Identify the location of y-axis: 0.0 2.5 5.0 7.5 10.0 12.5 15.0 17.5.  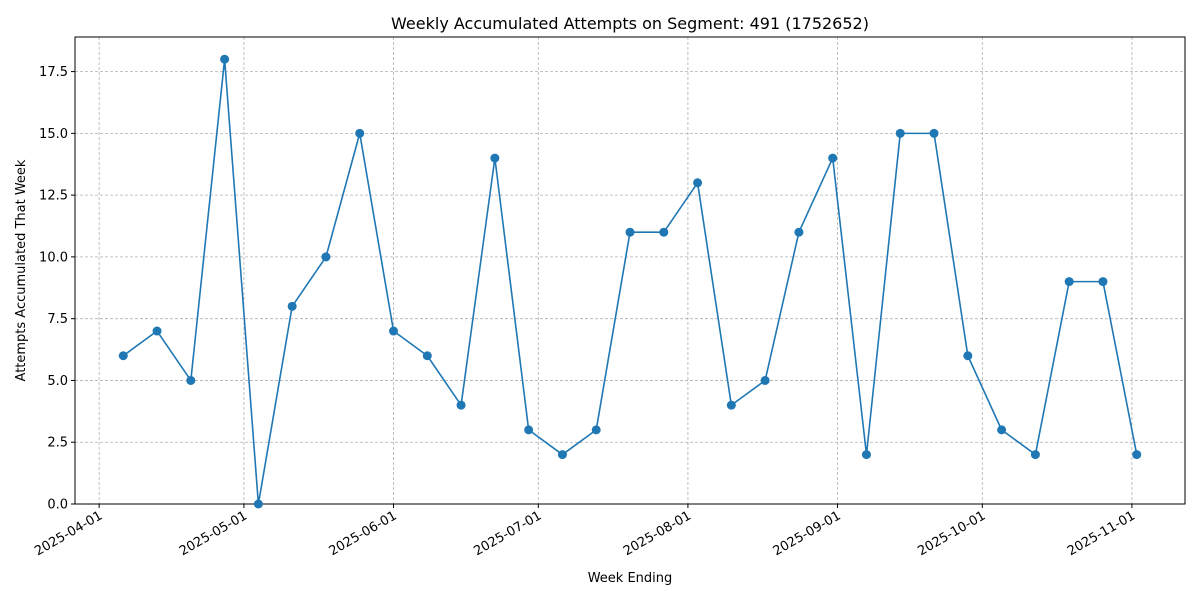
(57, 289).